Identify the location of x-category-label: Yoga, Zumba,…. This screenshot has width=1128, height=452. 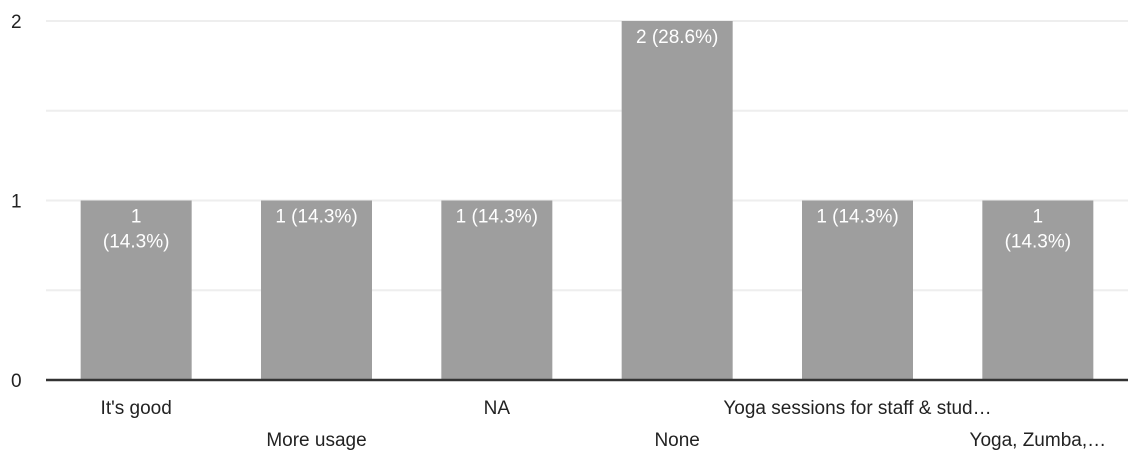
(1038, 440).